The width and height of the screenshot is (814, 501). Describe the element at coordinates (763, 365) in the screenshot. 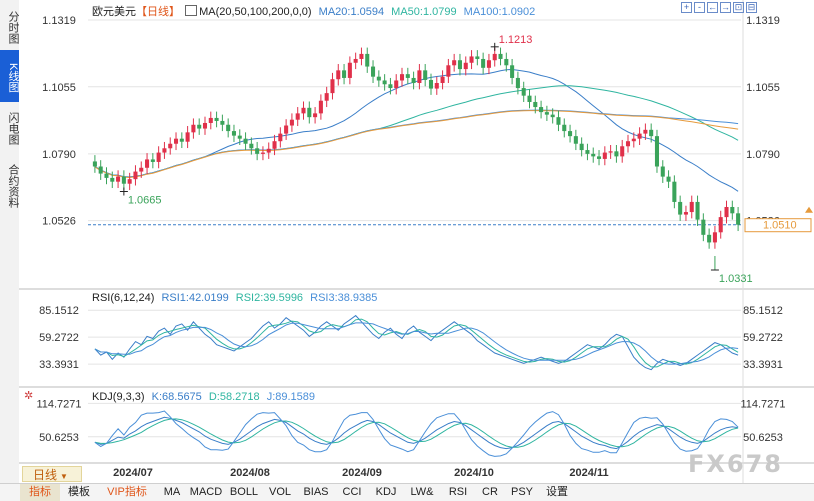

I see `rsi-tick-right: 33.3931` at that location.